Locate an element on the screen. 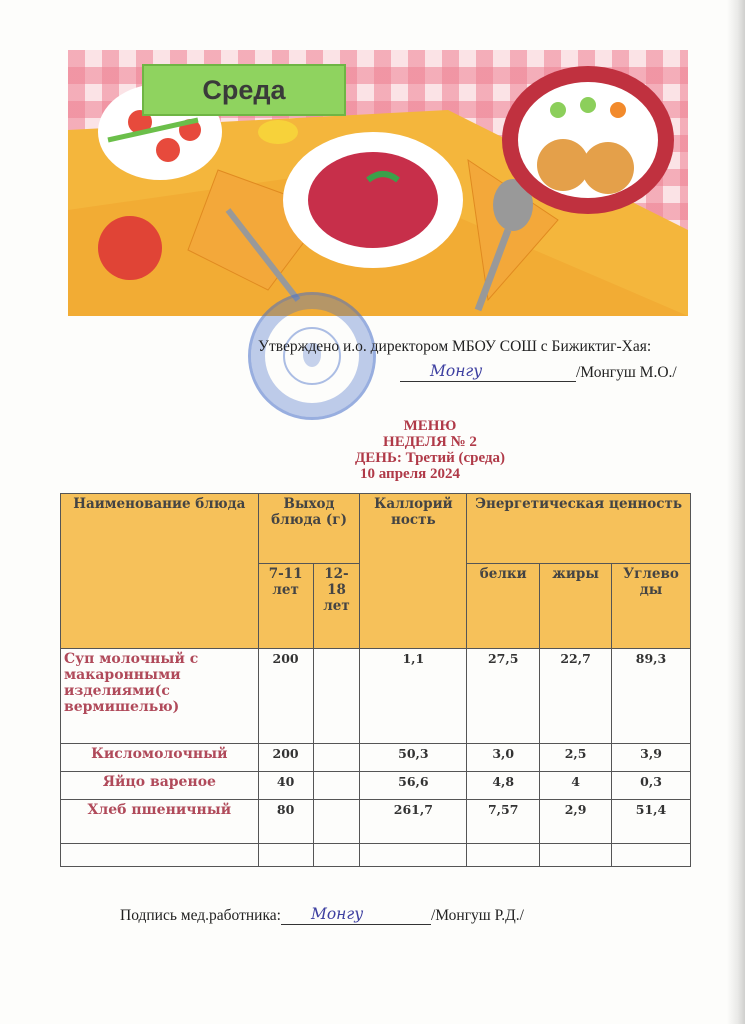 This screenshot has width=745, height=1024. banner-title: Среда is located at coordinates (244, 90).